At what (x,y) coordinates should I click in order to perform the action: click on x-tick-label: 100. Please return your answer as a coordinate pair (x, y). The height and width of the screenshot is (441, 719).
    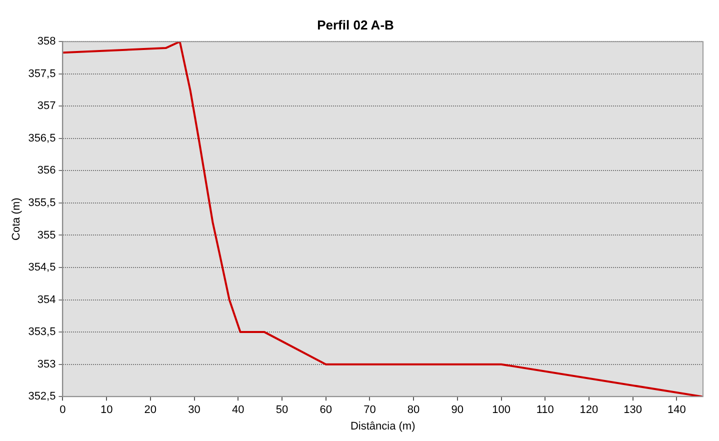
    Looking at the image, I should click on (501, 410).